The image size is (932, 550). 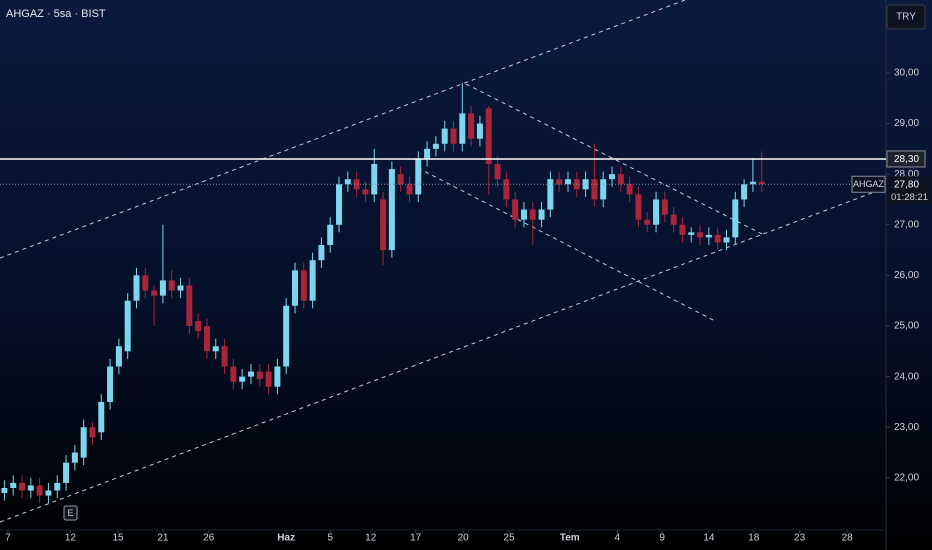 I want to click on countdown: 01:28:21, so click(x=909, y=197).